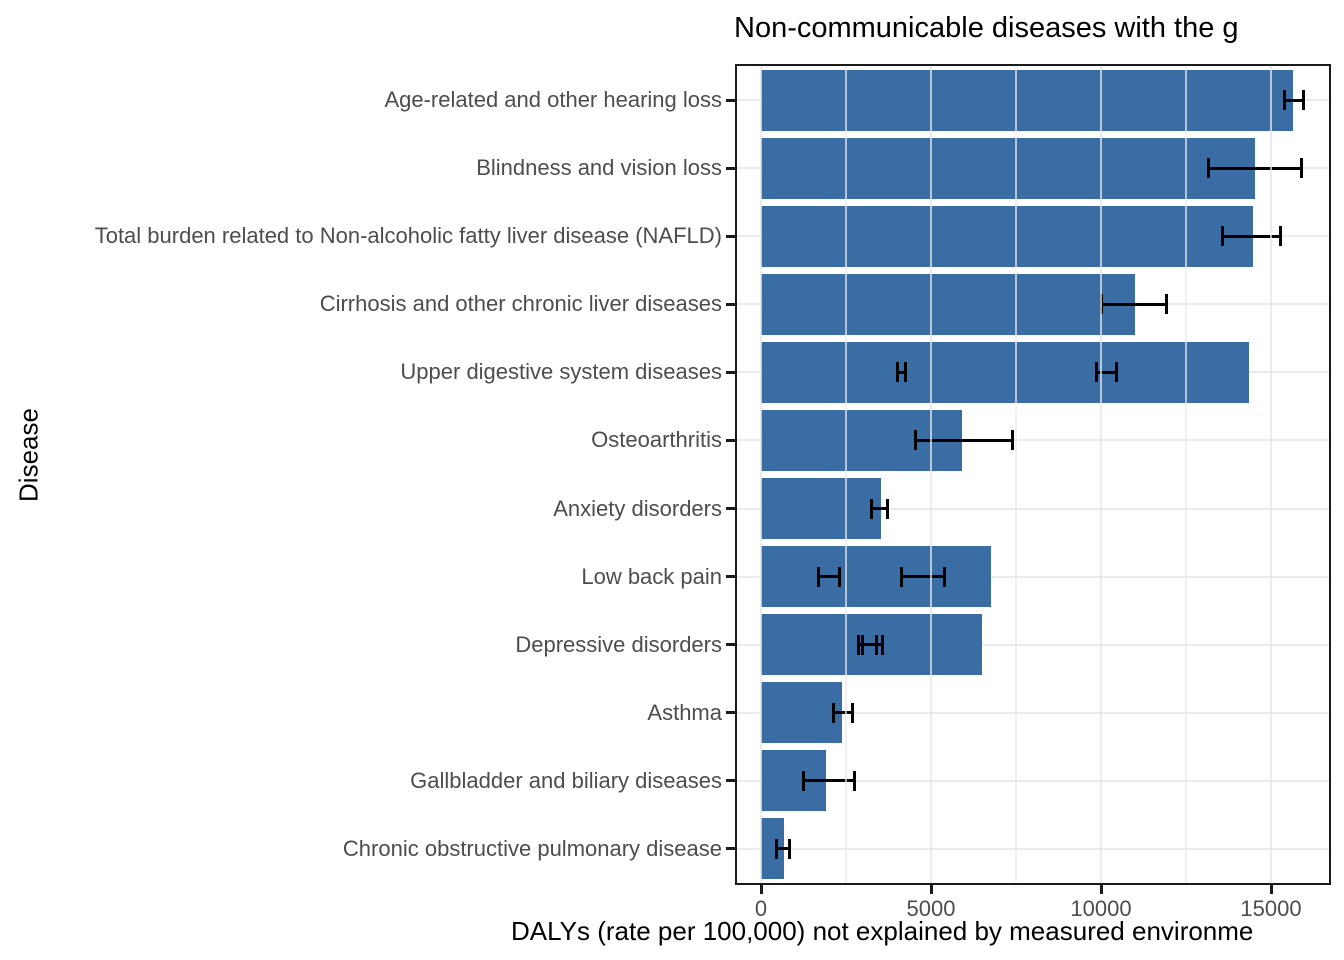 This screenshot has height=960, width=1344. What do you see at coordinates (532, 848) in the screenshot?
I see `category-label: Chronic obstructive pulmonary disease` at bounding box center [532, 848].